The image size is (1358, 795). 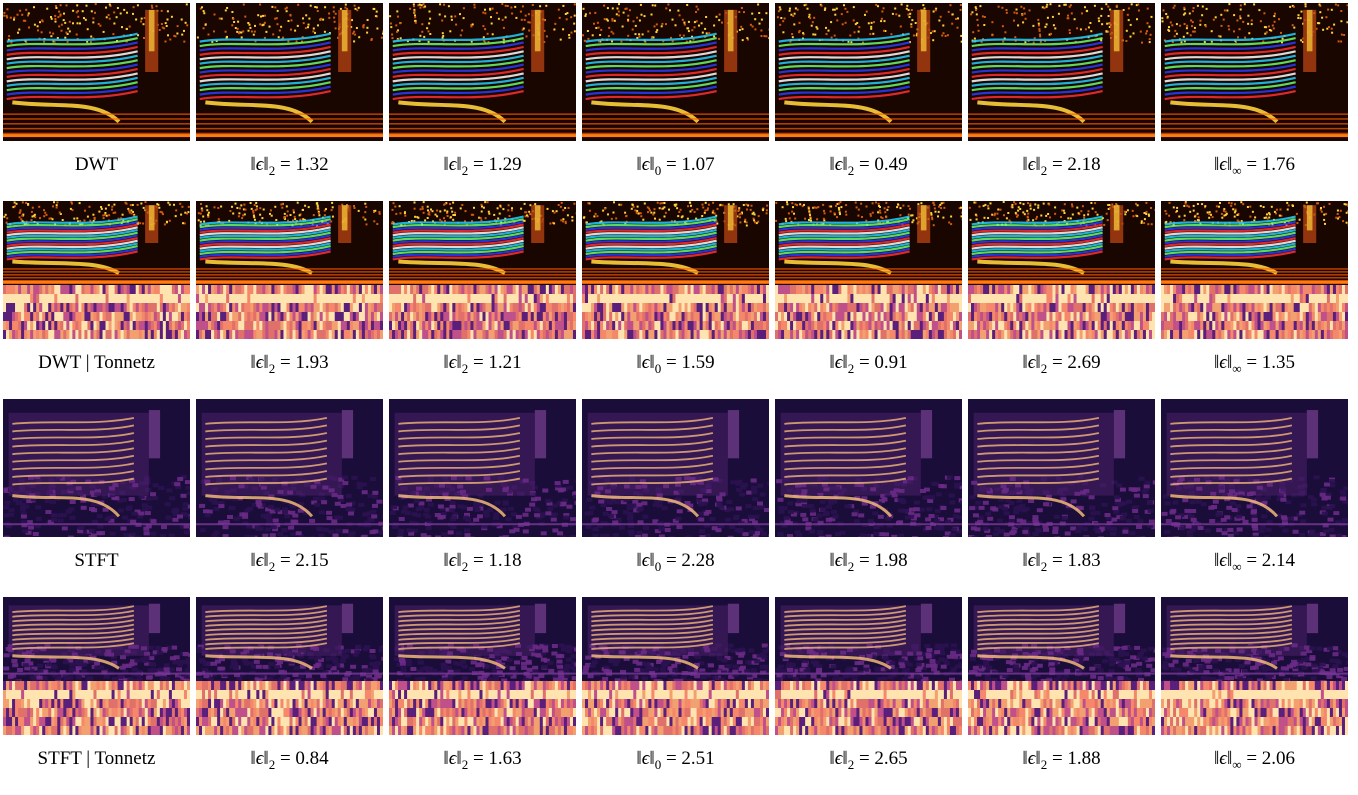 I want to click on row-label: STFT, so click(x=96, y=561).